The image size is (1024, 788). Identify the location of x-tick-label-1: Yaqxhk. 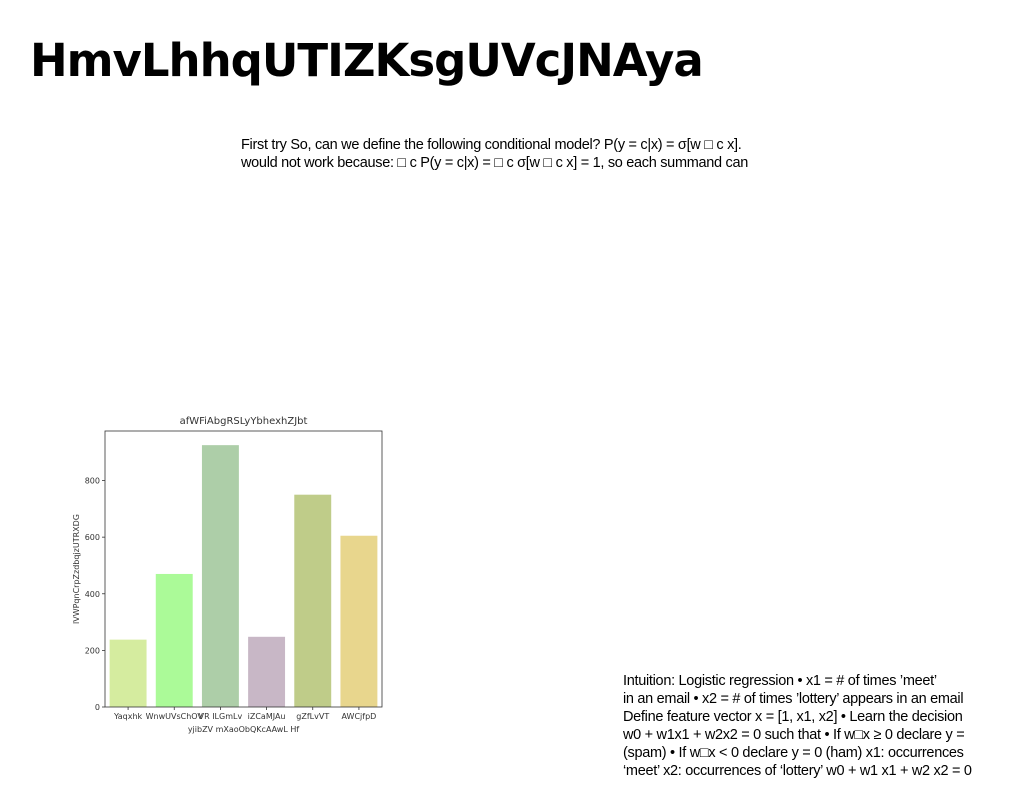
(128, 716).